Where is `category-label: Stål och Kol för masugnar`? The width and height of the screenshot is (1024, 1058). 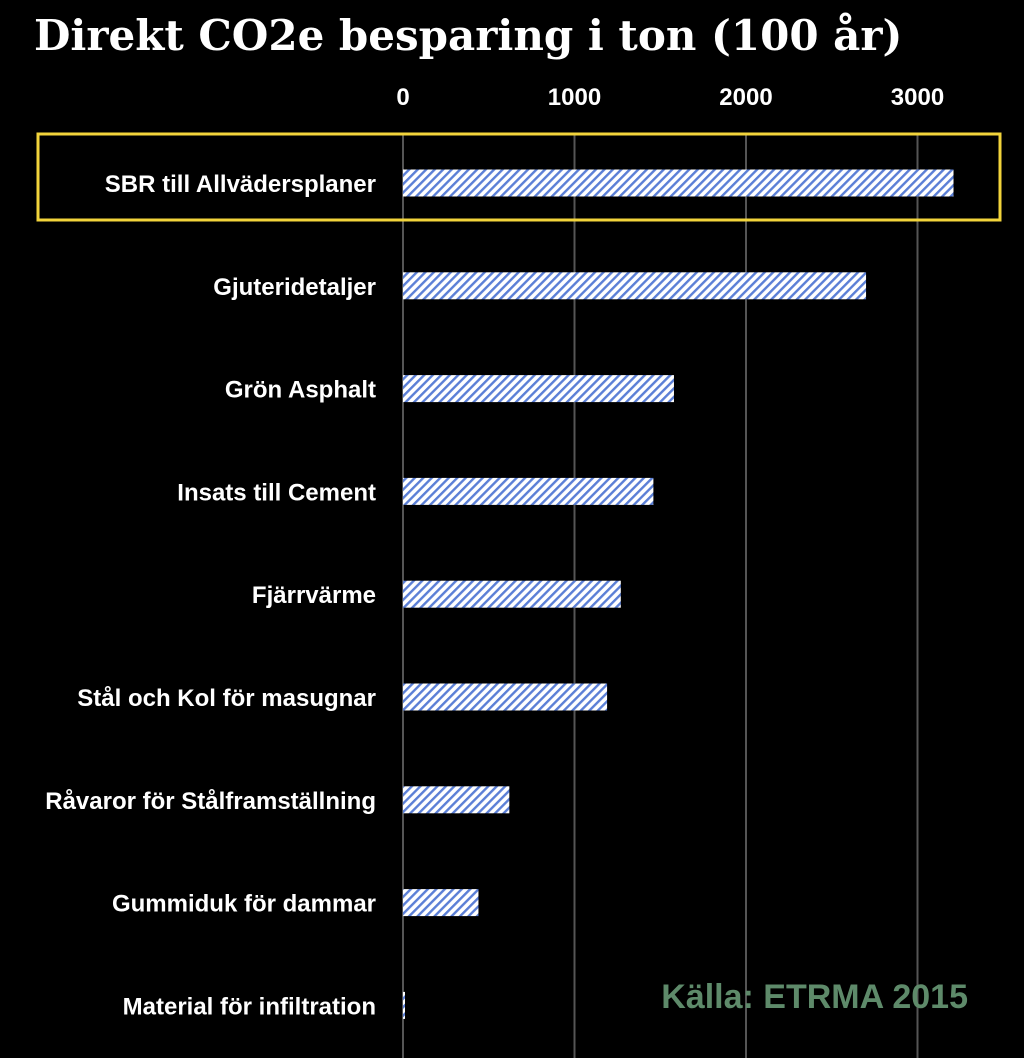
category-label: Stål och Kol för masugnar is located at coordinates (226, 698).